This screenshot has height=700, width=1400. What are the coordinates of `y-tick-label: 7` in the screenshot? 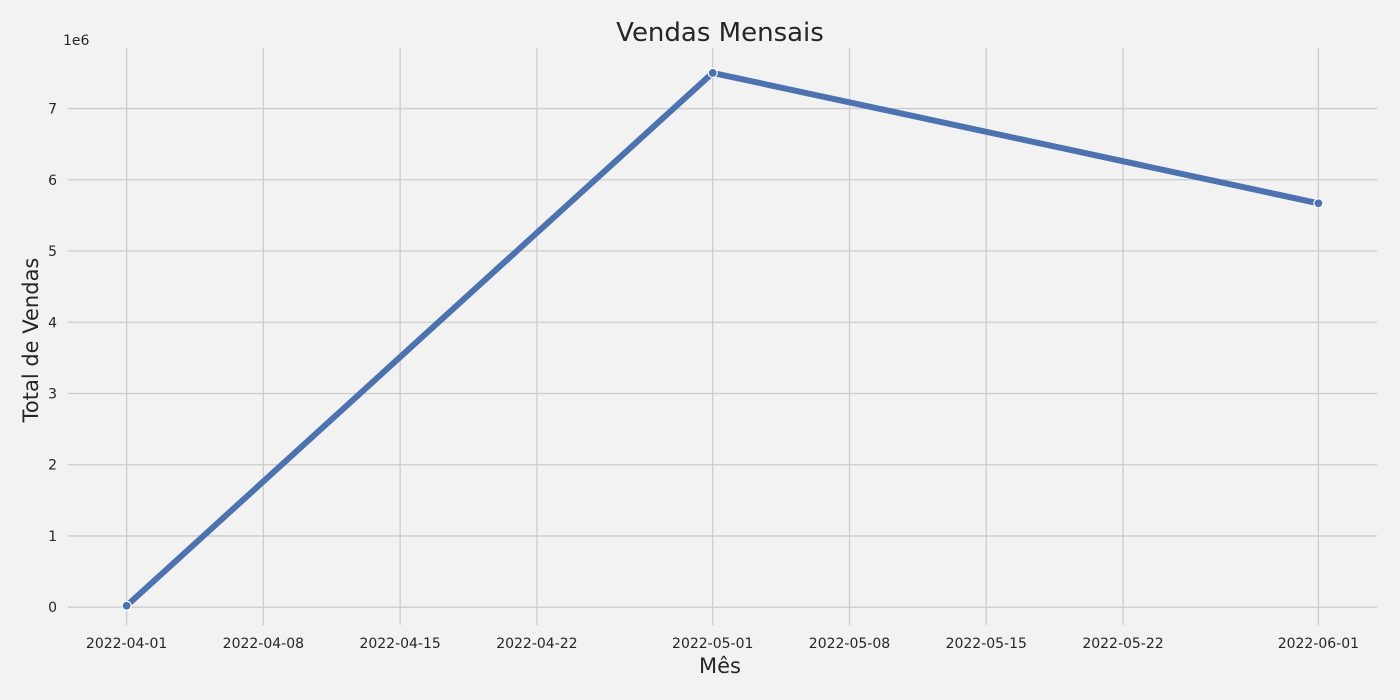 It's located at (52, 110).